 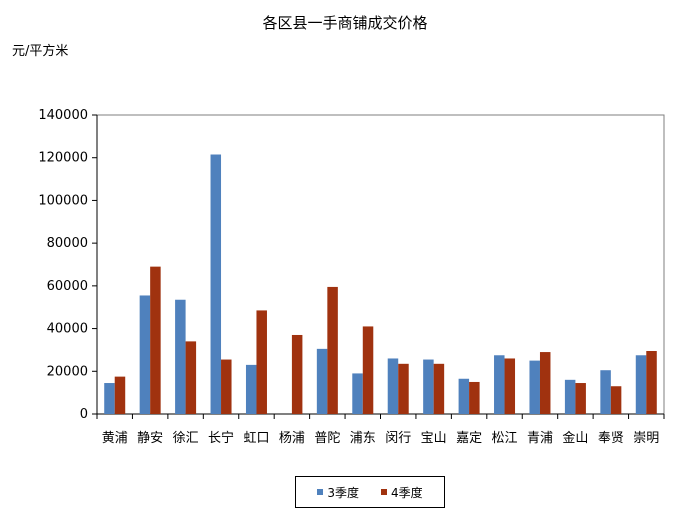 What do you see at coordinates (150, 438) in the screenshot?
I see `x-tick-label: 静安` at bounding box center [150, 438].